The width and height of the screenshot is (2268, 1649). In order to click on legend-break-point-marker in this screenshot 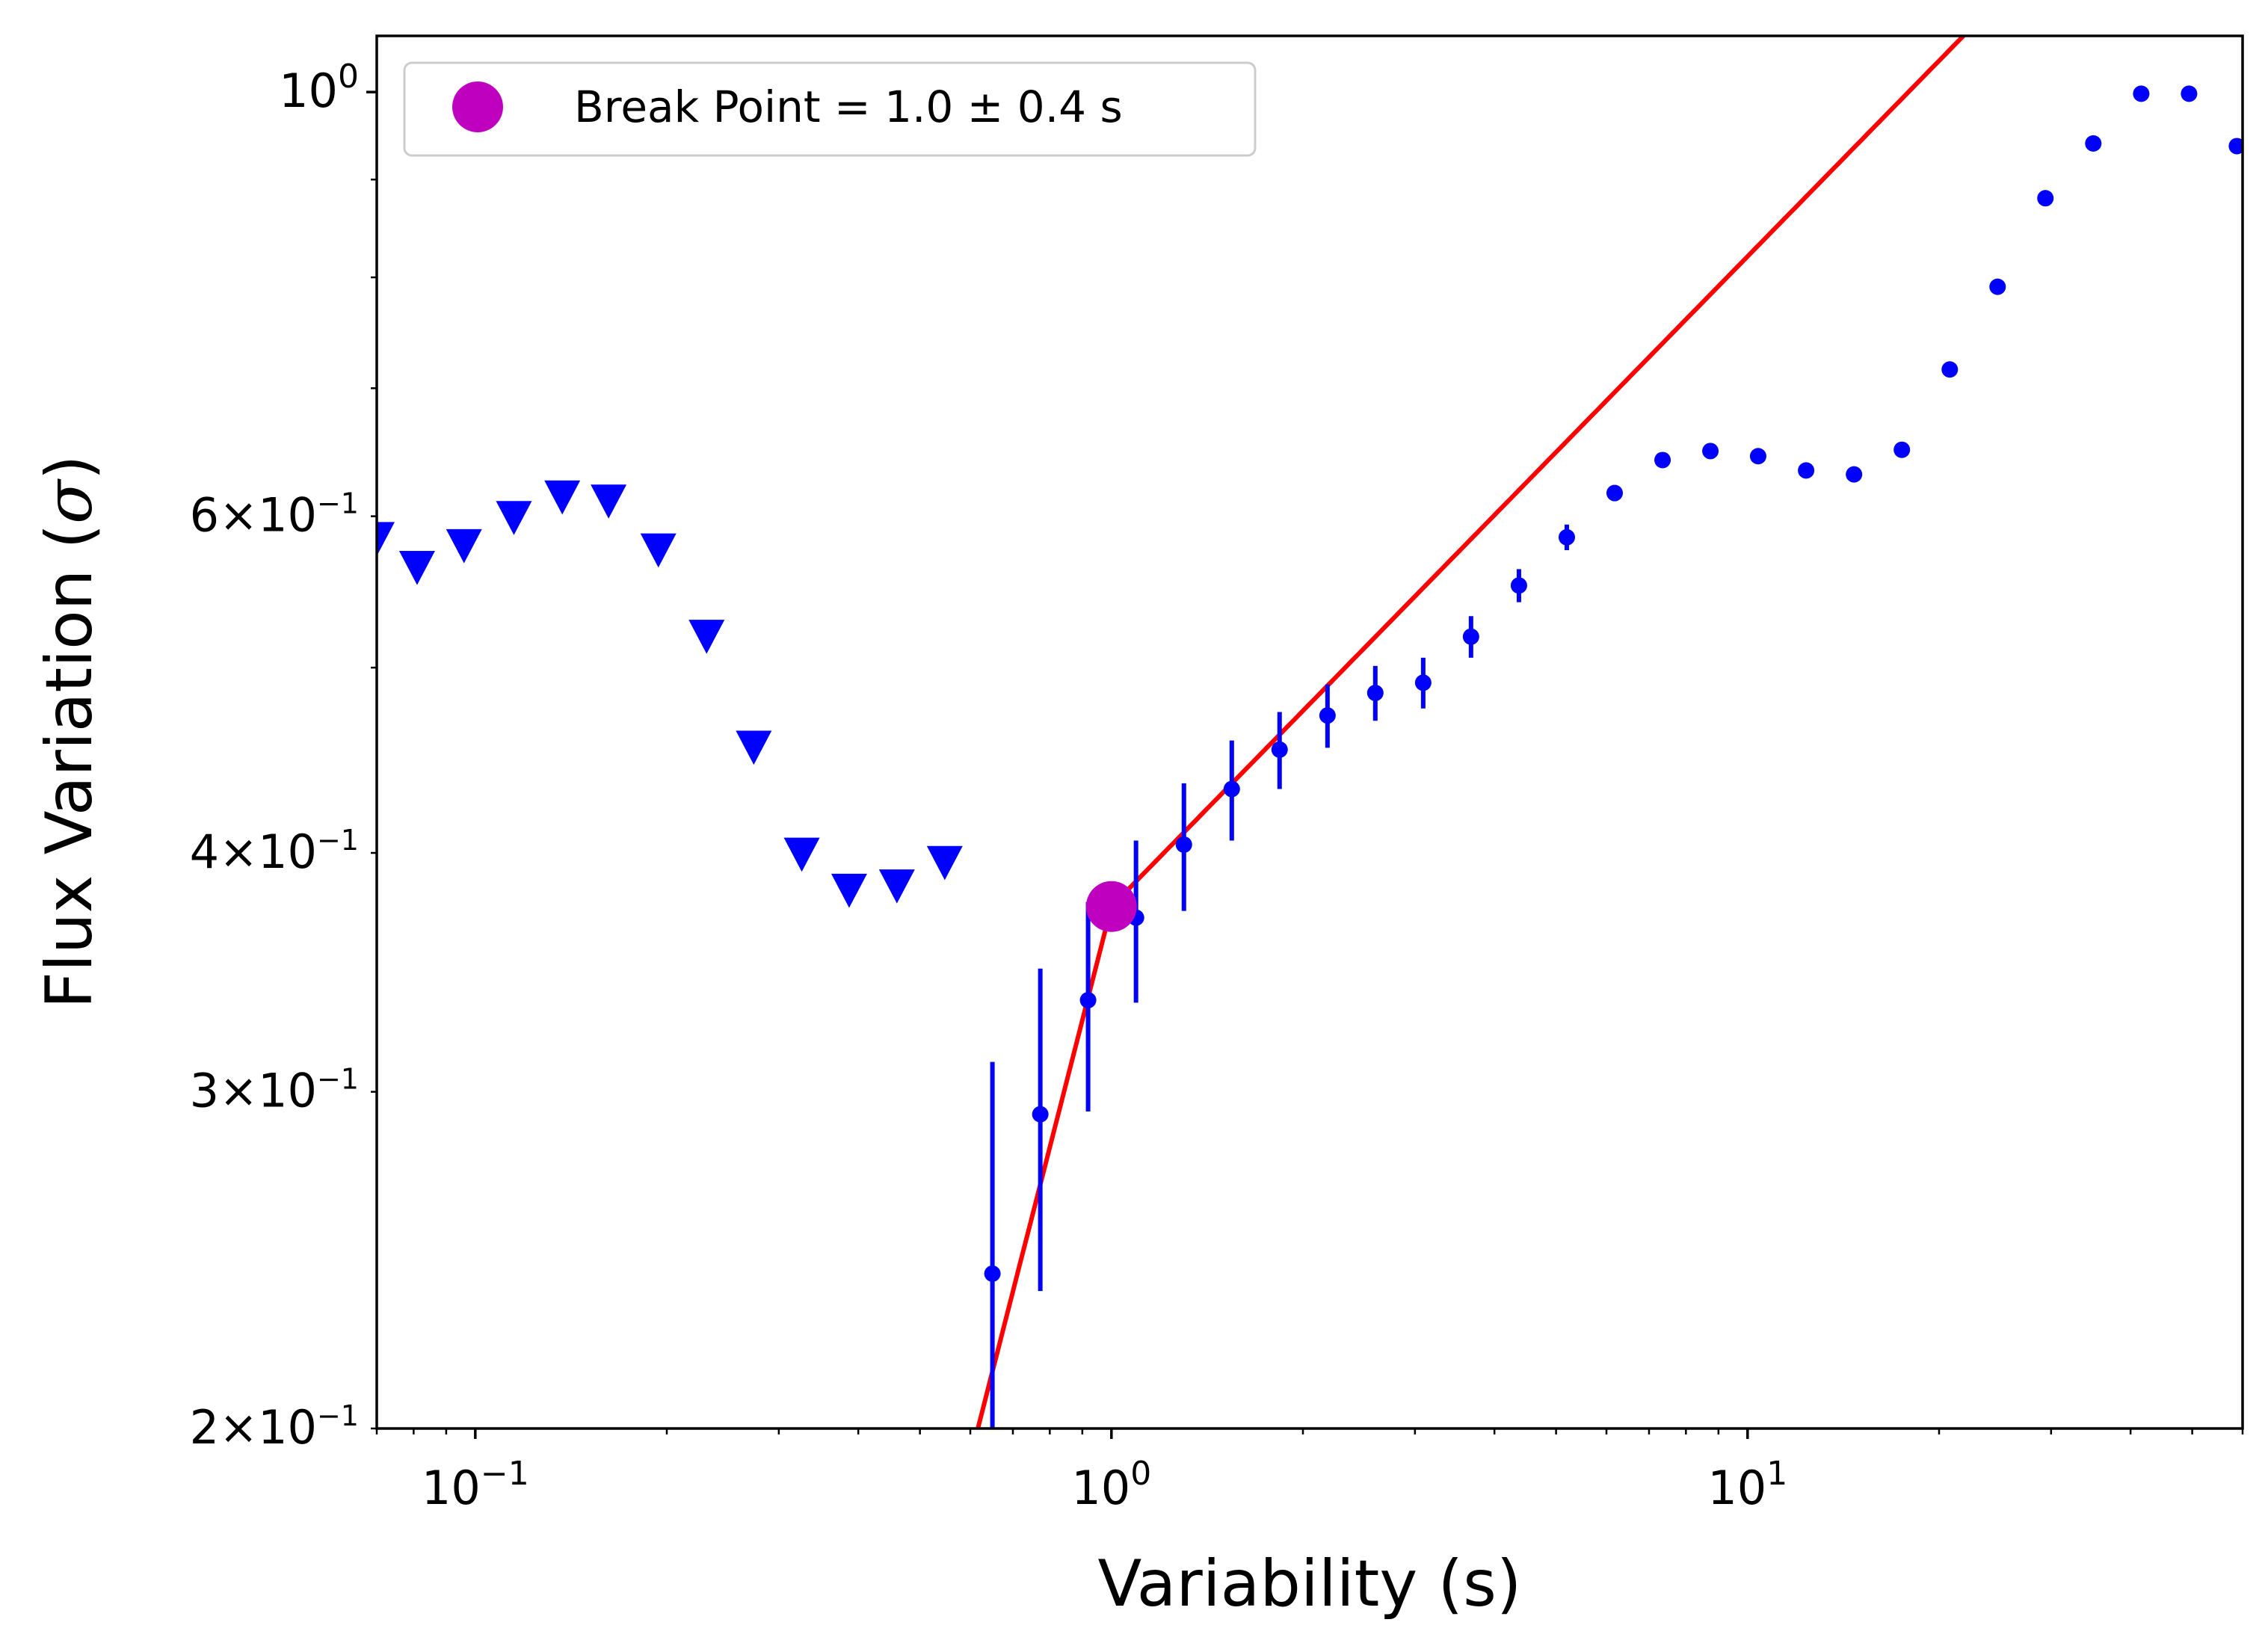, I will do `click(477, 106)`.